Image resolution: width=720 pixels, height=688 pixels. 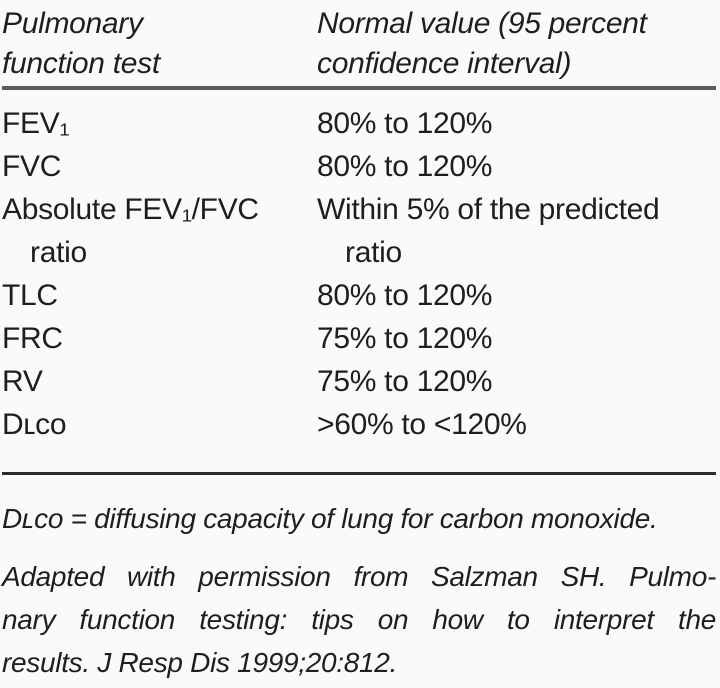 I want to click on table-row: FEV₁ 80% to 120%, so click(x=359, y=123).